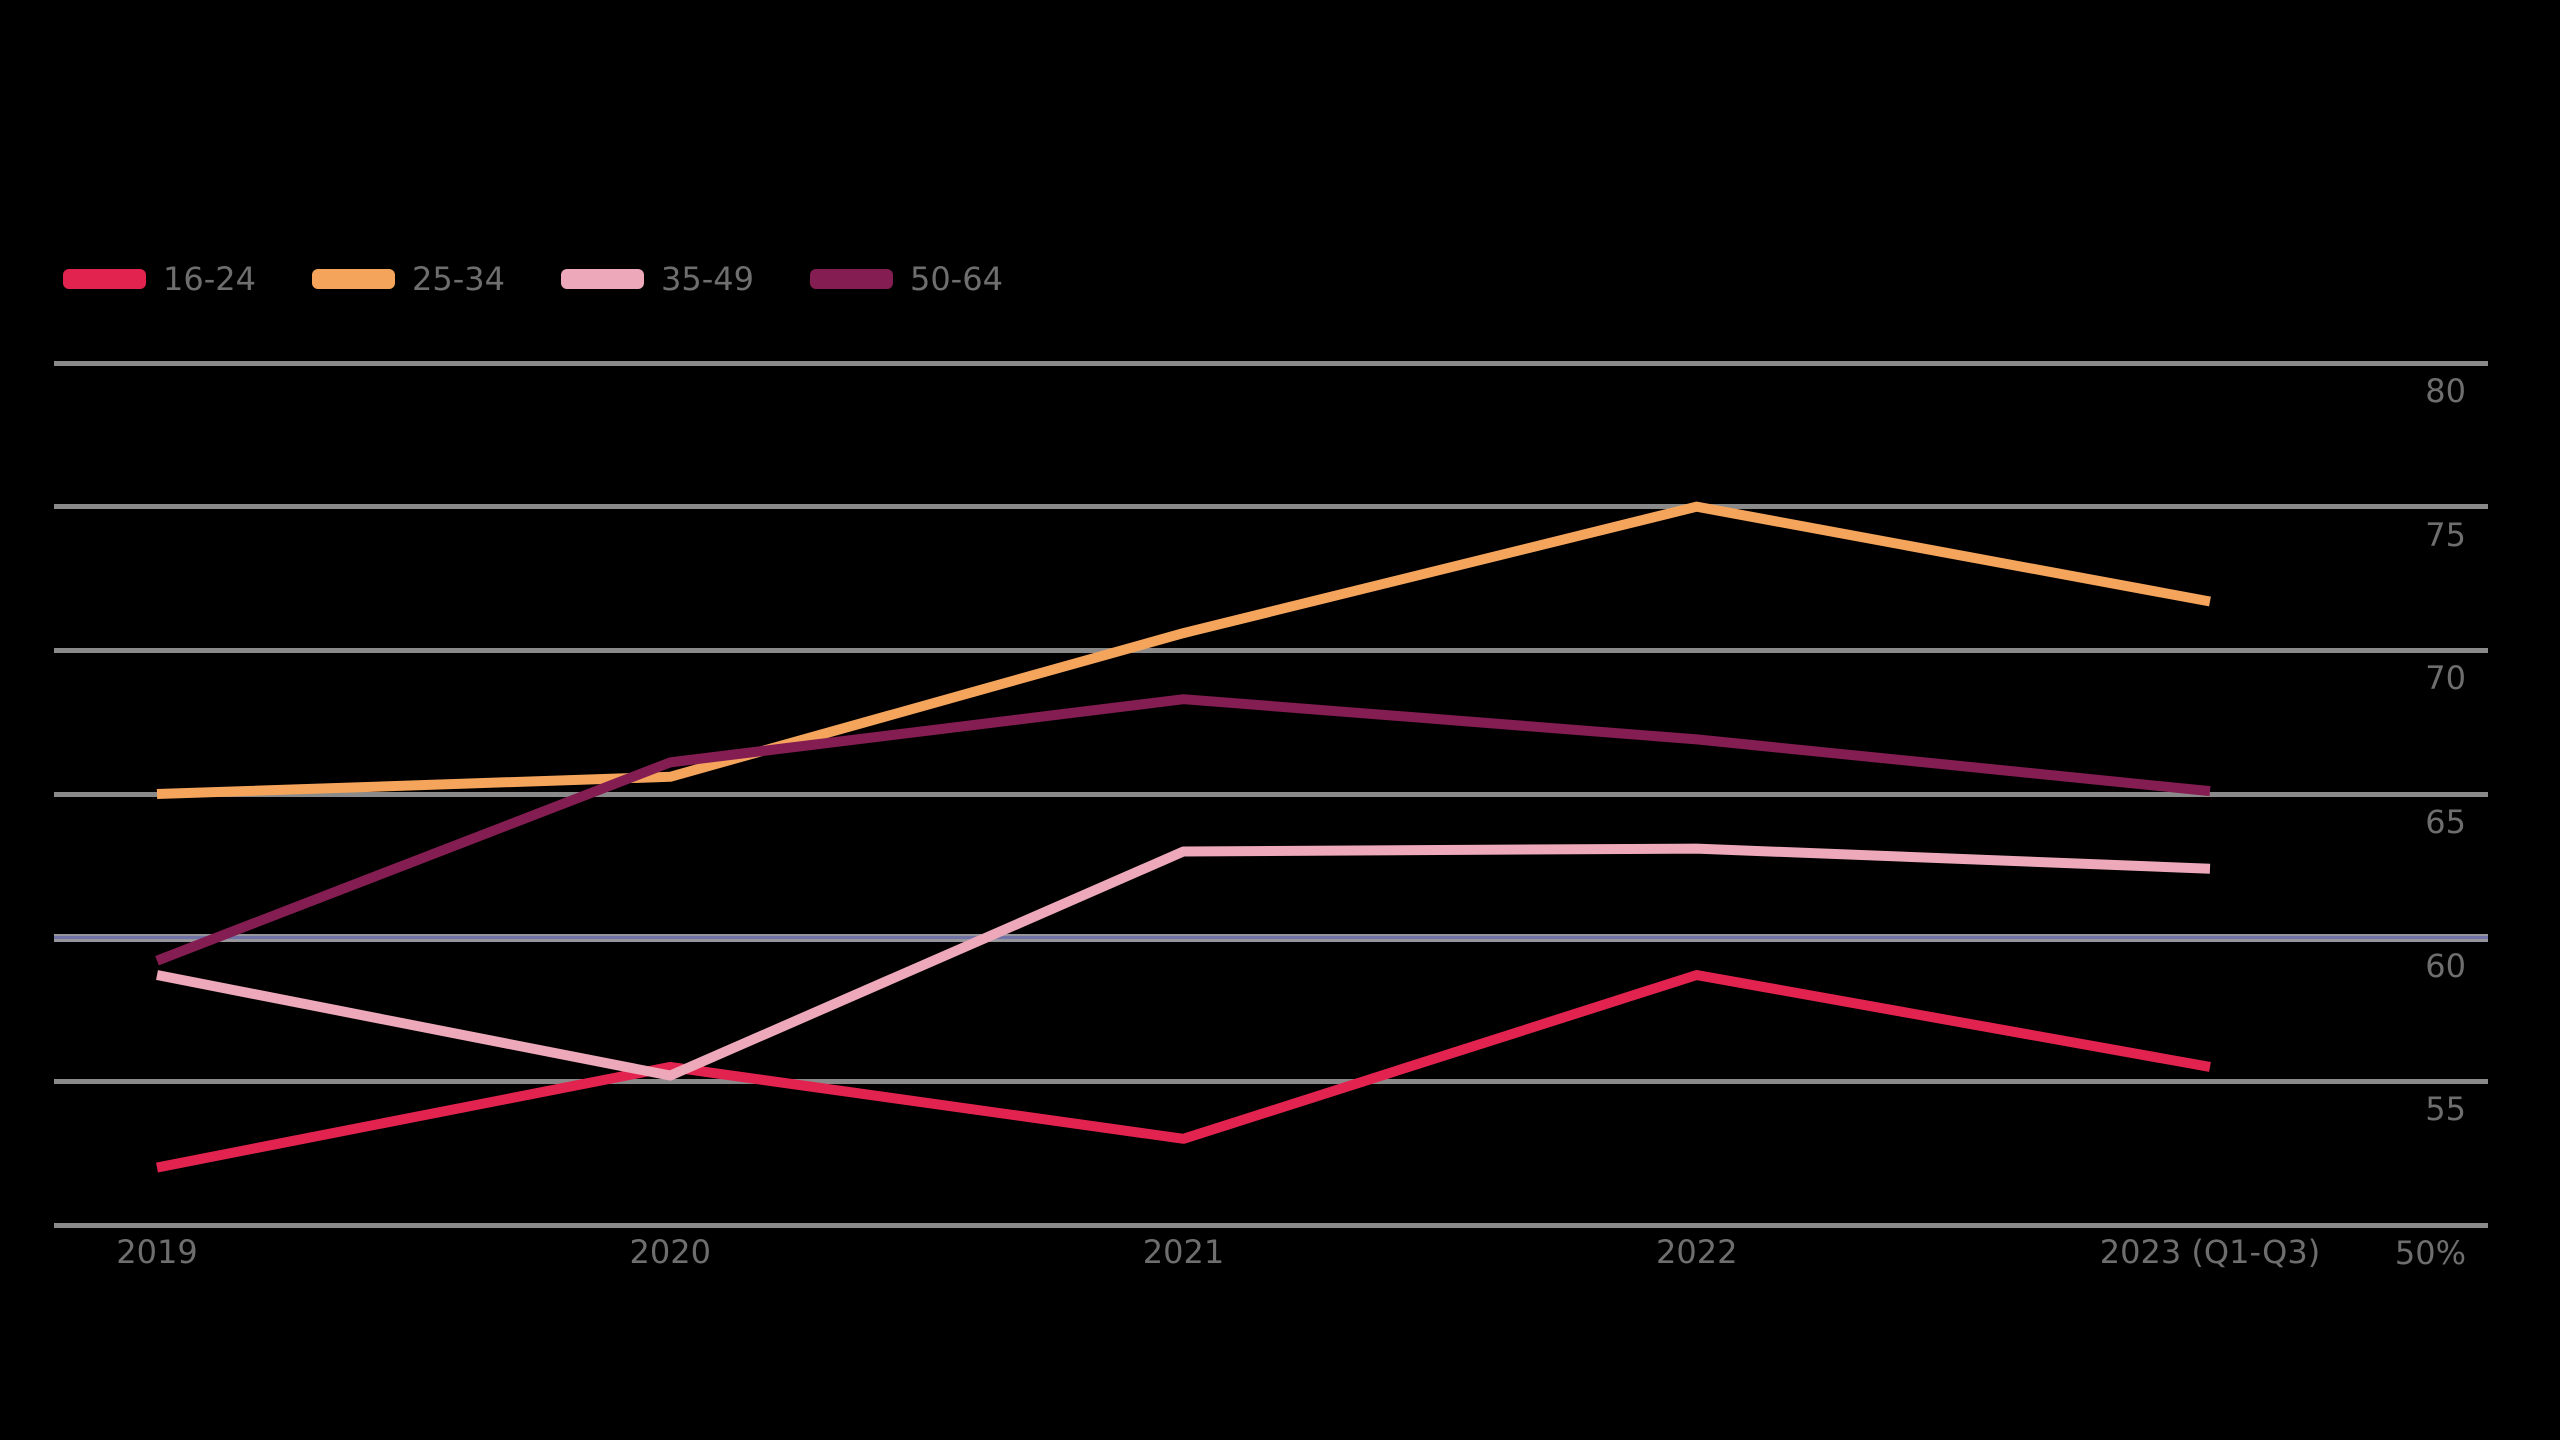 This screenshot has width=2560, height=1440. What do you see at coordinates (159, 279) in the screenshot?
I see `legend-item: 16-24` at bounding box center [159, 279].